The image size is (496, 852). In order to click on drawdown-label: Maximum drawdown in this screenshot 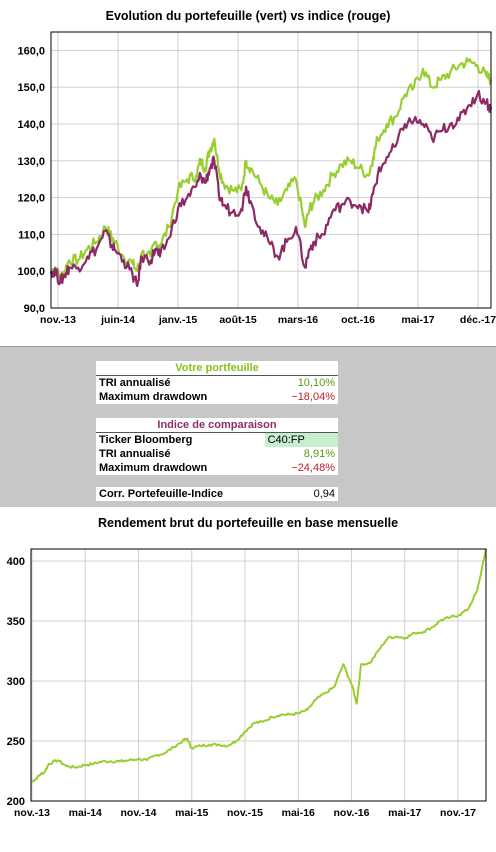, I will do `click(153, 397)`.